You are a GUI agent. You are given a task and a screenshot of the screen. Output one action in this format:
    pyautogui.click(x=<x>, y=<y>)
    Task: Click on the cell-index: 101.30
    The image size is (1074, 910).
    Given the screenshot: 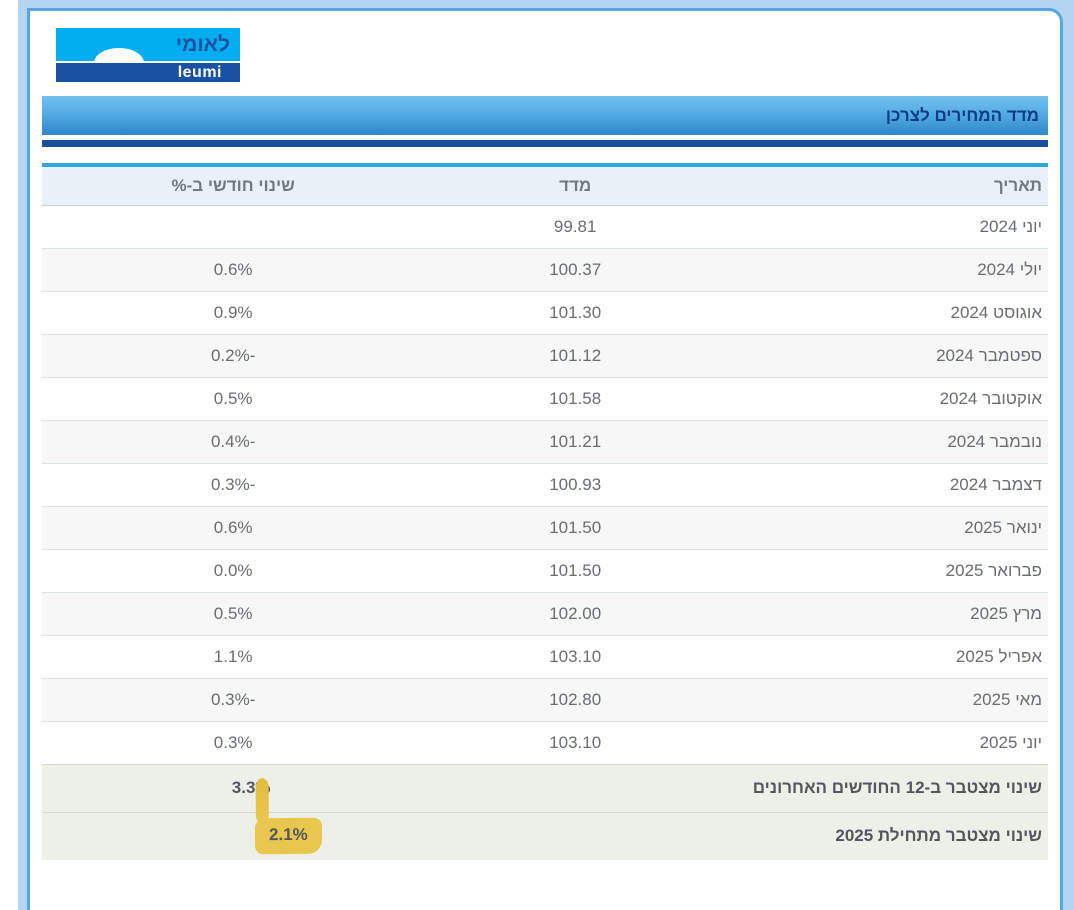 What is the action you would take?
    pyautogui.click(x=575, y=312)
    